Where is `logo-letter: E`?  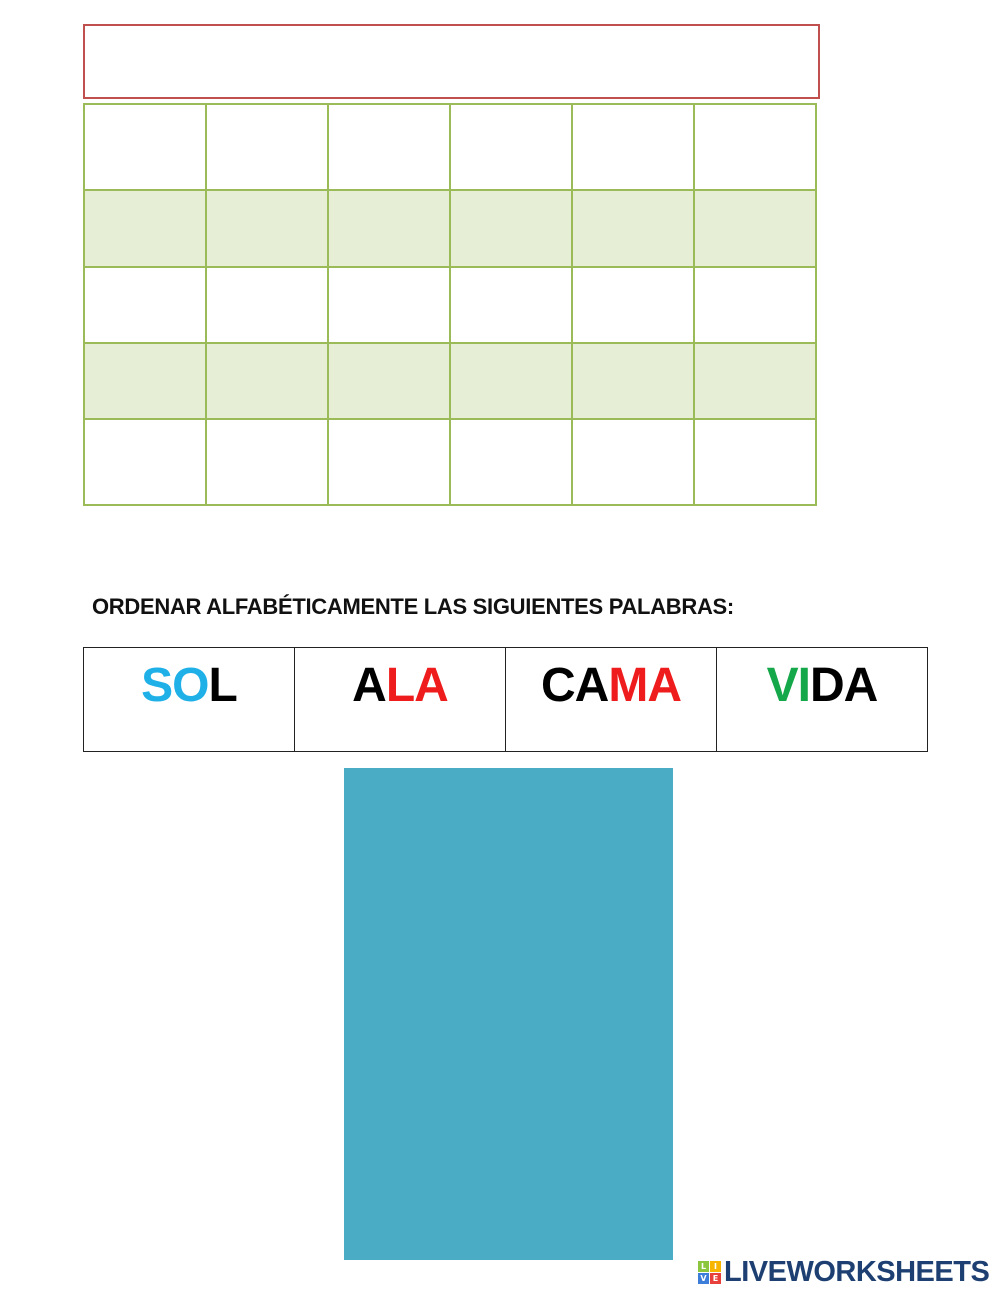
logo-letter: E is located at coordinates (715, 1278).